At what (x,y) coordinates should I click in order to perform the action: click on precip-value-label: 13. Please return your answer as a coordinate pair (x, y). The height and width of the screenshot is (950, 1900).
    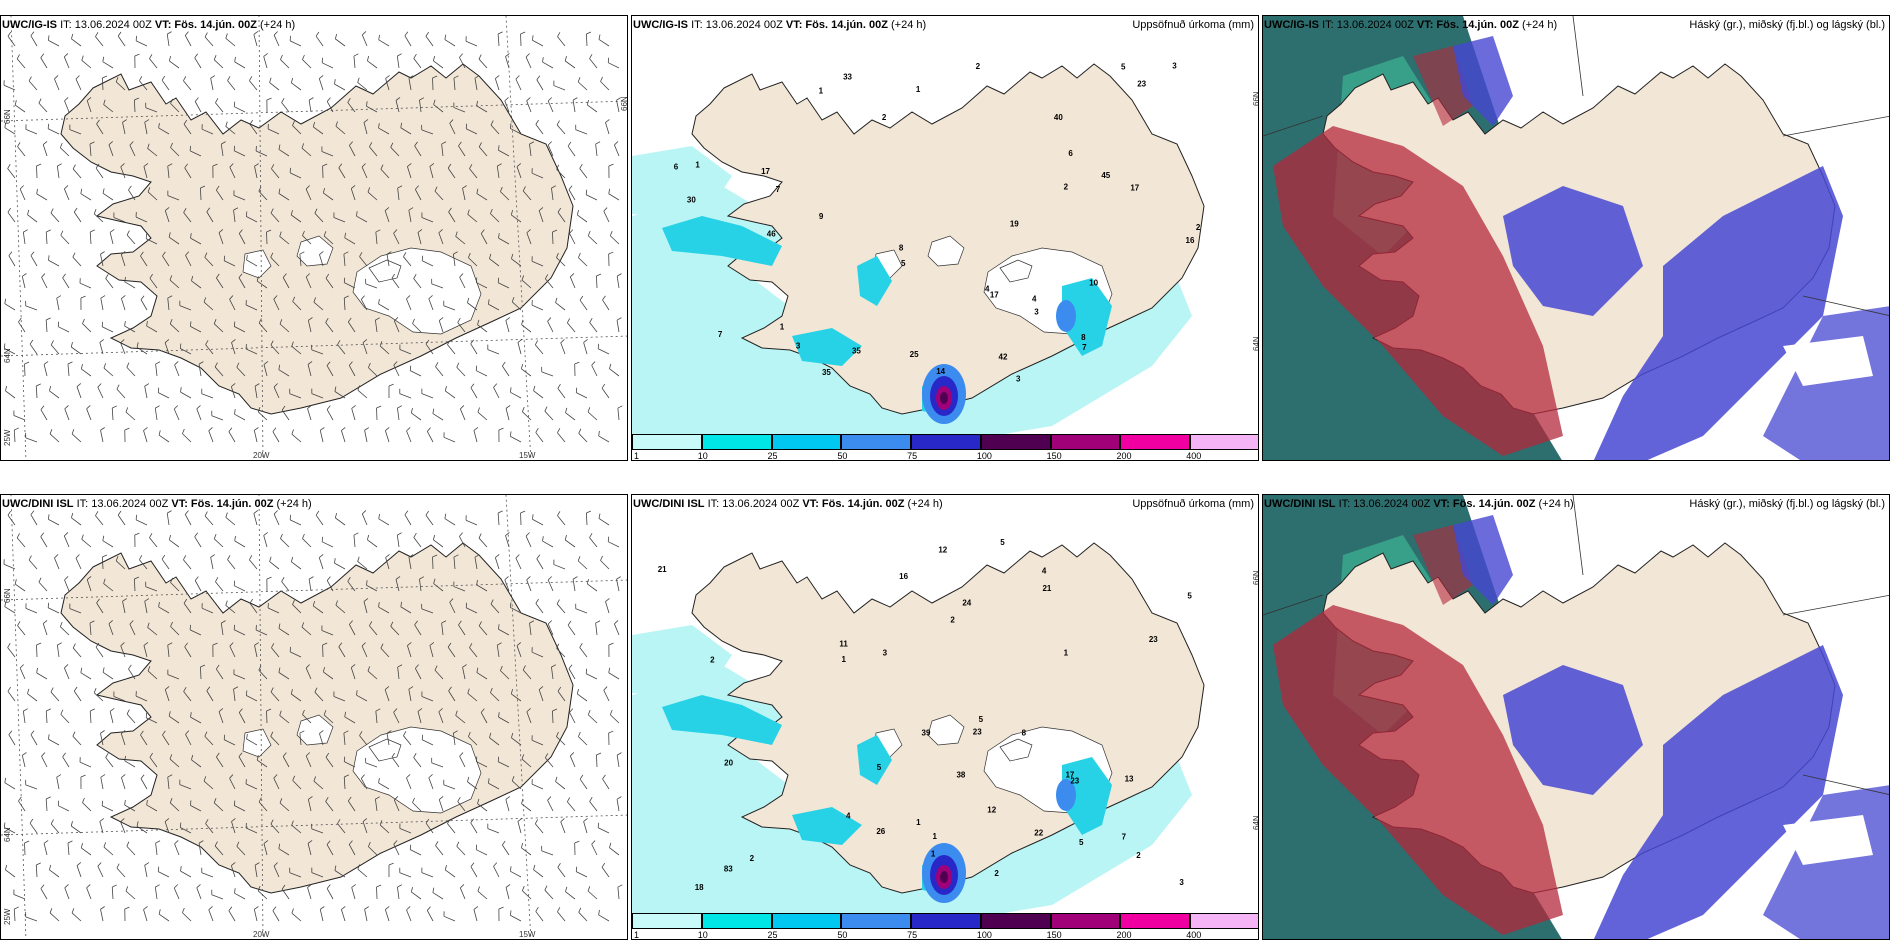
    Looking at the image, I should click on (1129, 778).